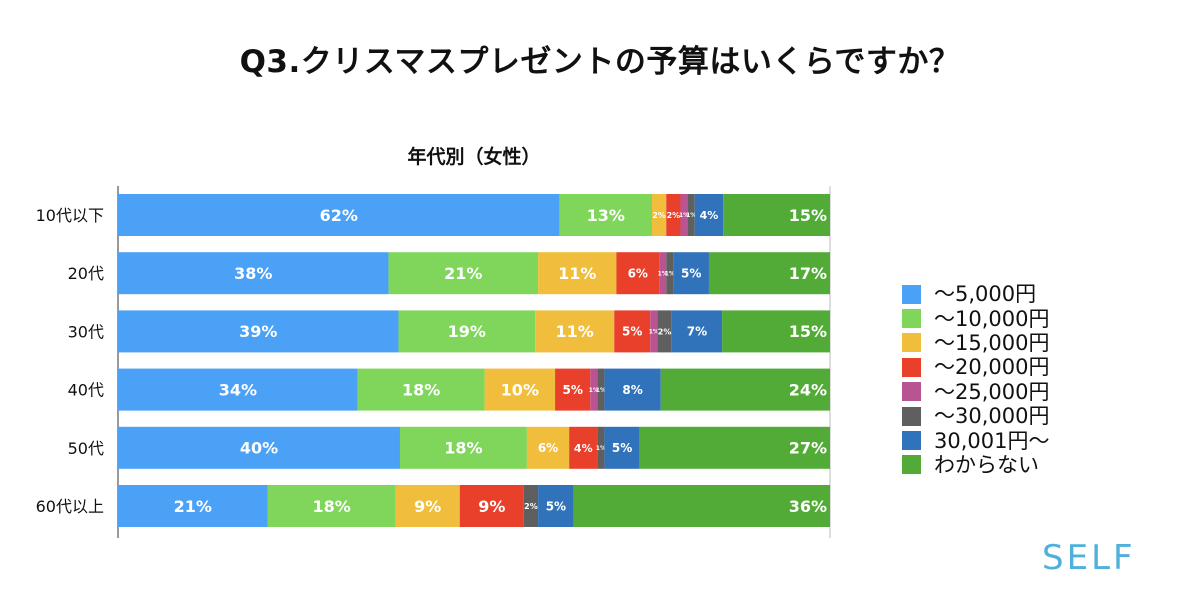 This screenshot has width=1200, height=600. What do you see at coordinates (985, 294) in the screenshot?
I see `legend-label: 〜5,000円` at bounding box center [985, 294].